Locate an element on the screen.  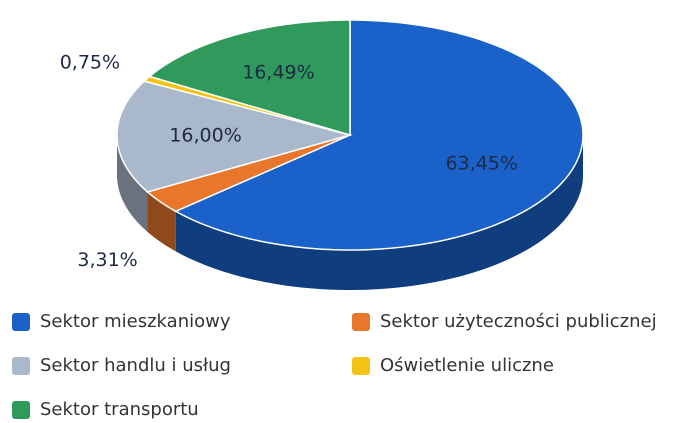
data-label: 0,75% is located at coordinates (90, 62).